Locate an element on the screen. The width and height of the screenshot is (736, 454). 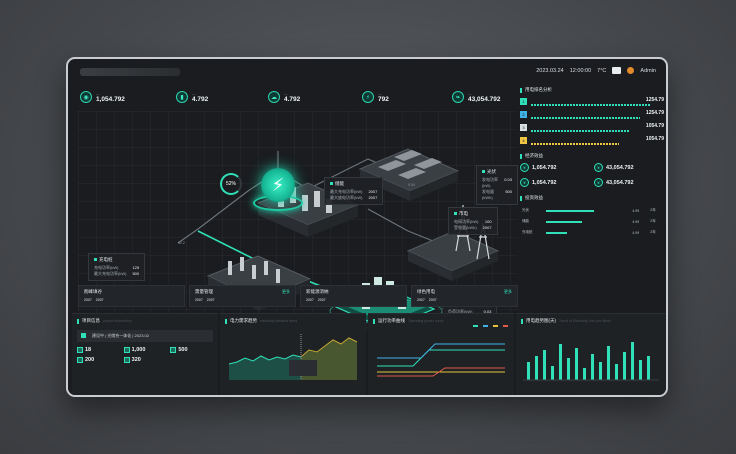
stat-value: 18 is located at coordinates (88, 350).